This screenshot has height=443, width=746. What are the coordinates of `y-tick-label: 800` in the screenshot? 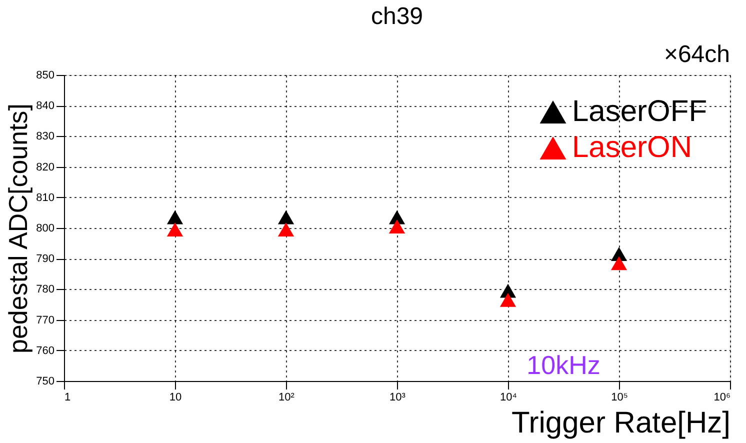 It's located at (45, 228).